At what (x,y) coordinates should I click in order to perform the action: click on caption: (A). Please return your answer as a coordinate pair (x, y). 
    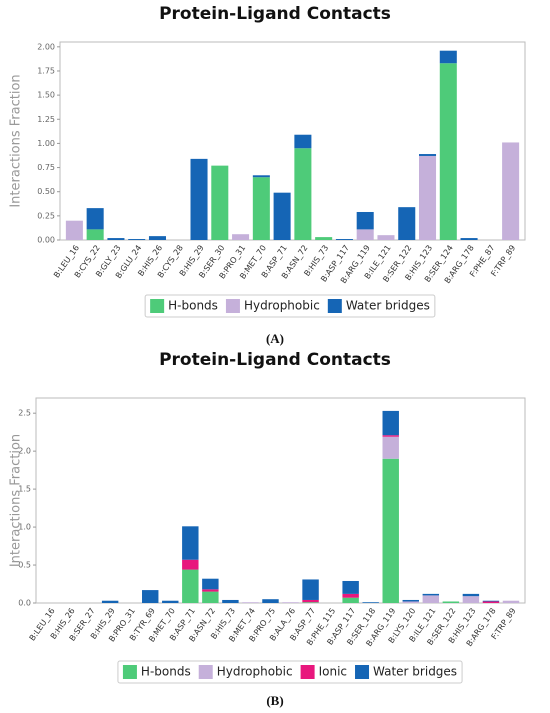
    Looking at the image, I should click on (275, 338).